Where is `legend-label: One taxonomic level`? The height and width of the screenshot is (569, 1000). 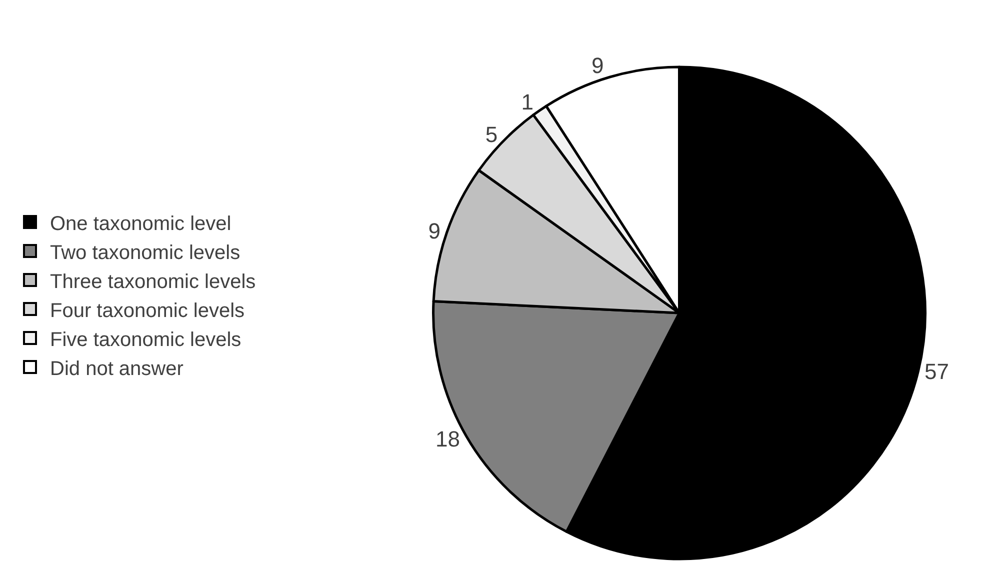 legend-label: One taxonomic level is located at coordinates (141, 223).